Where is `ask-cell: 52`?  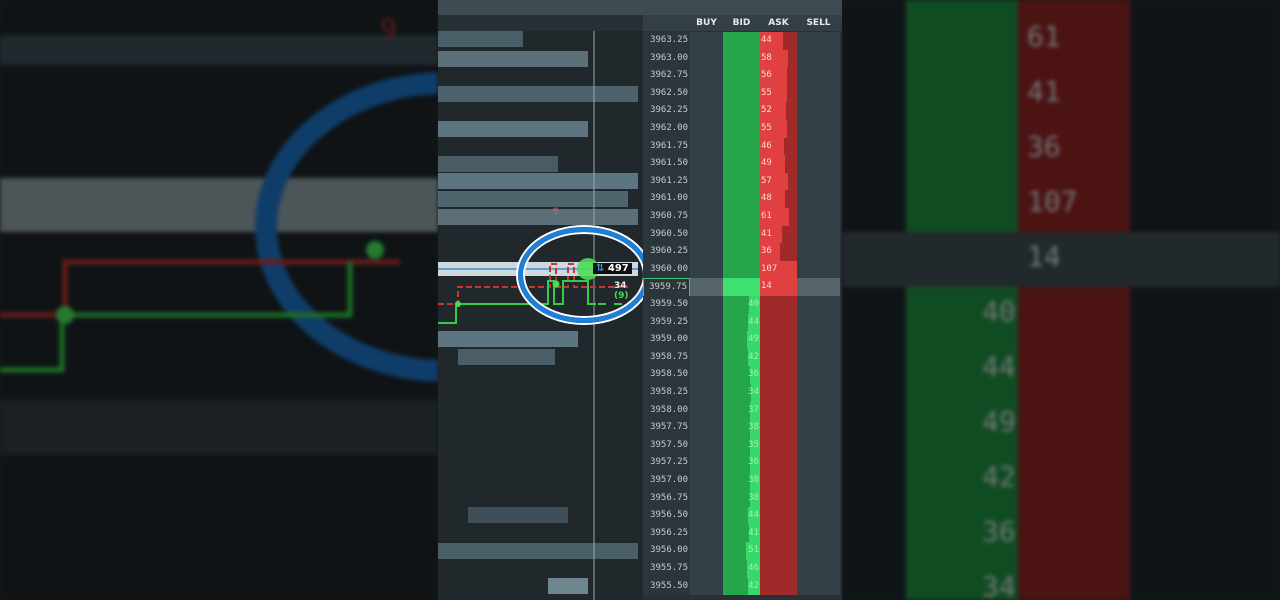 ask-cell: 52 is located at coordinates (778, 111).